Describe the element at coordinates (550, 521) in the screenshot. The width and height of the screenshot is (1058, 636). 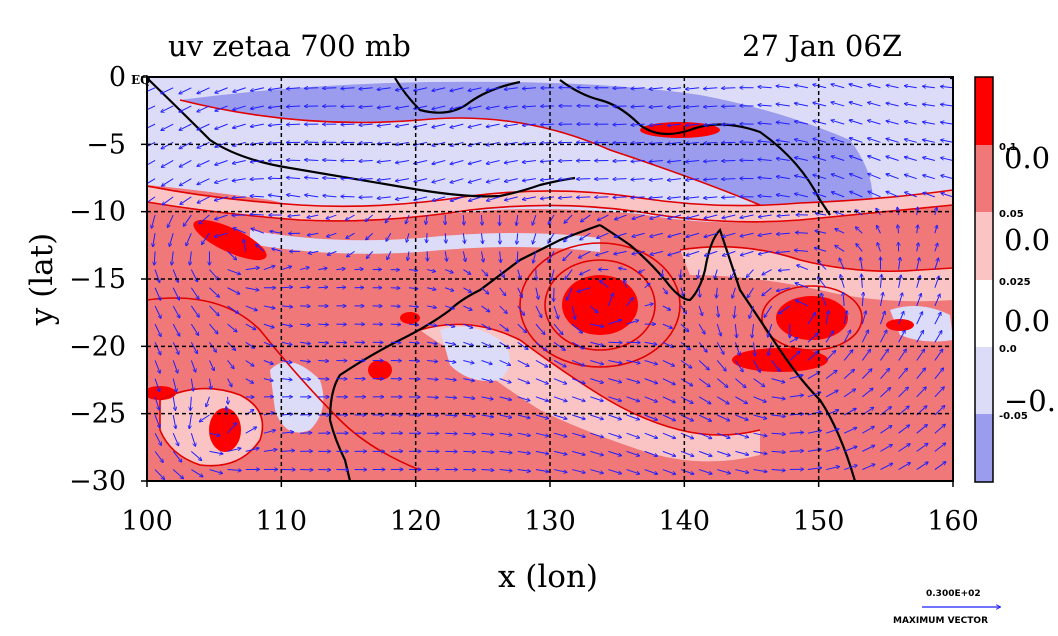
I see `x-tick-label: 130` at that location.